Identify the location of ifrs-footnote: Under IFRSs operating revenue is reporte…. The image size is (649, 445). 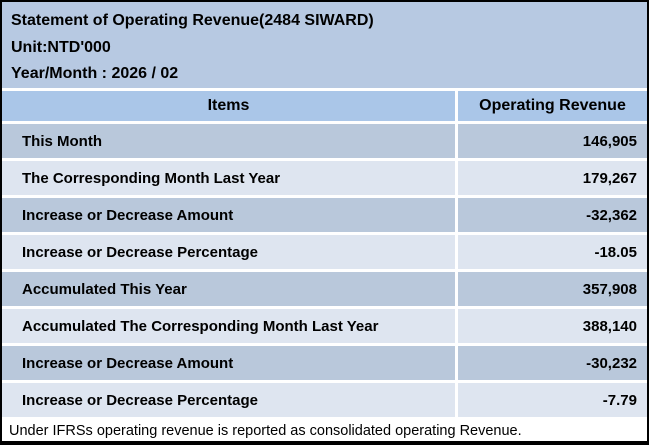
(324, 430).